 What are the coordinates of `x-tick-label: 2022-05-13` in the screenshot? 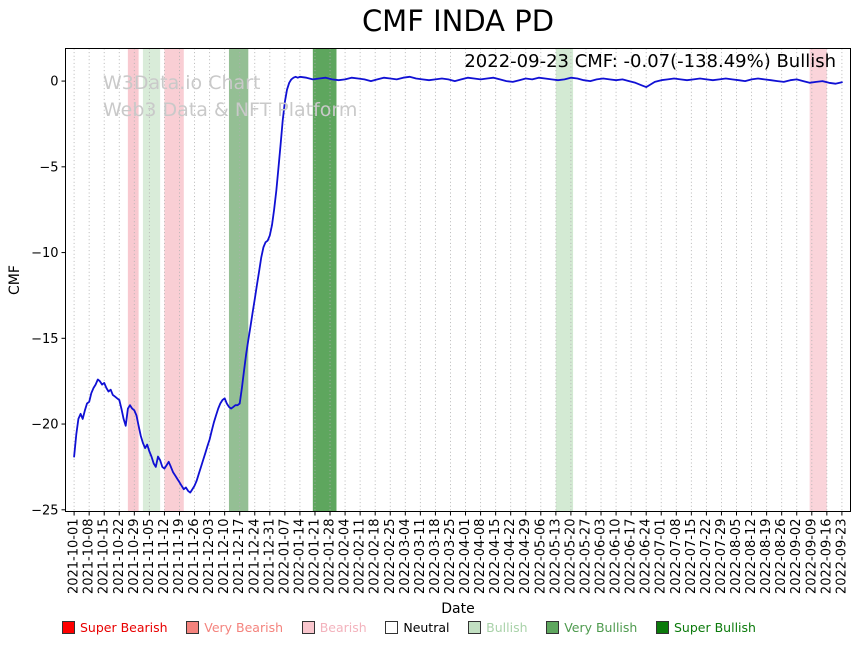 It's located at (555, 557).